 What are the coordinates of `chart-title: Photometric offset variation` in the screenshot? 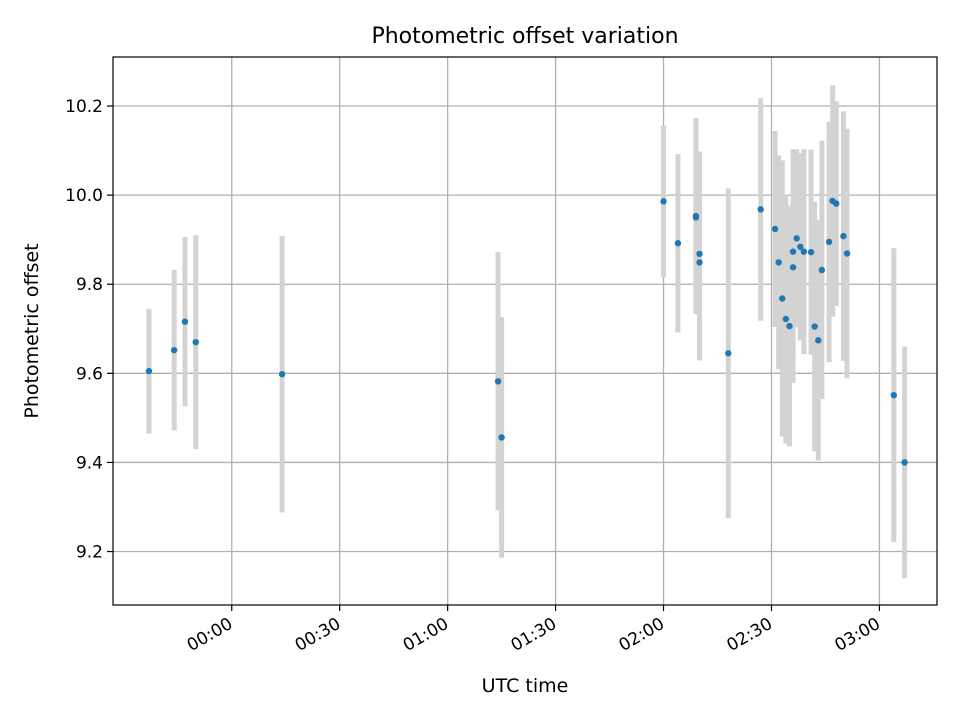 It's located at (524, 36).